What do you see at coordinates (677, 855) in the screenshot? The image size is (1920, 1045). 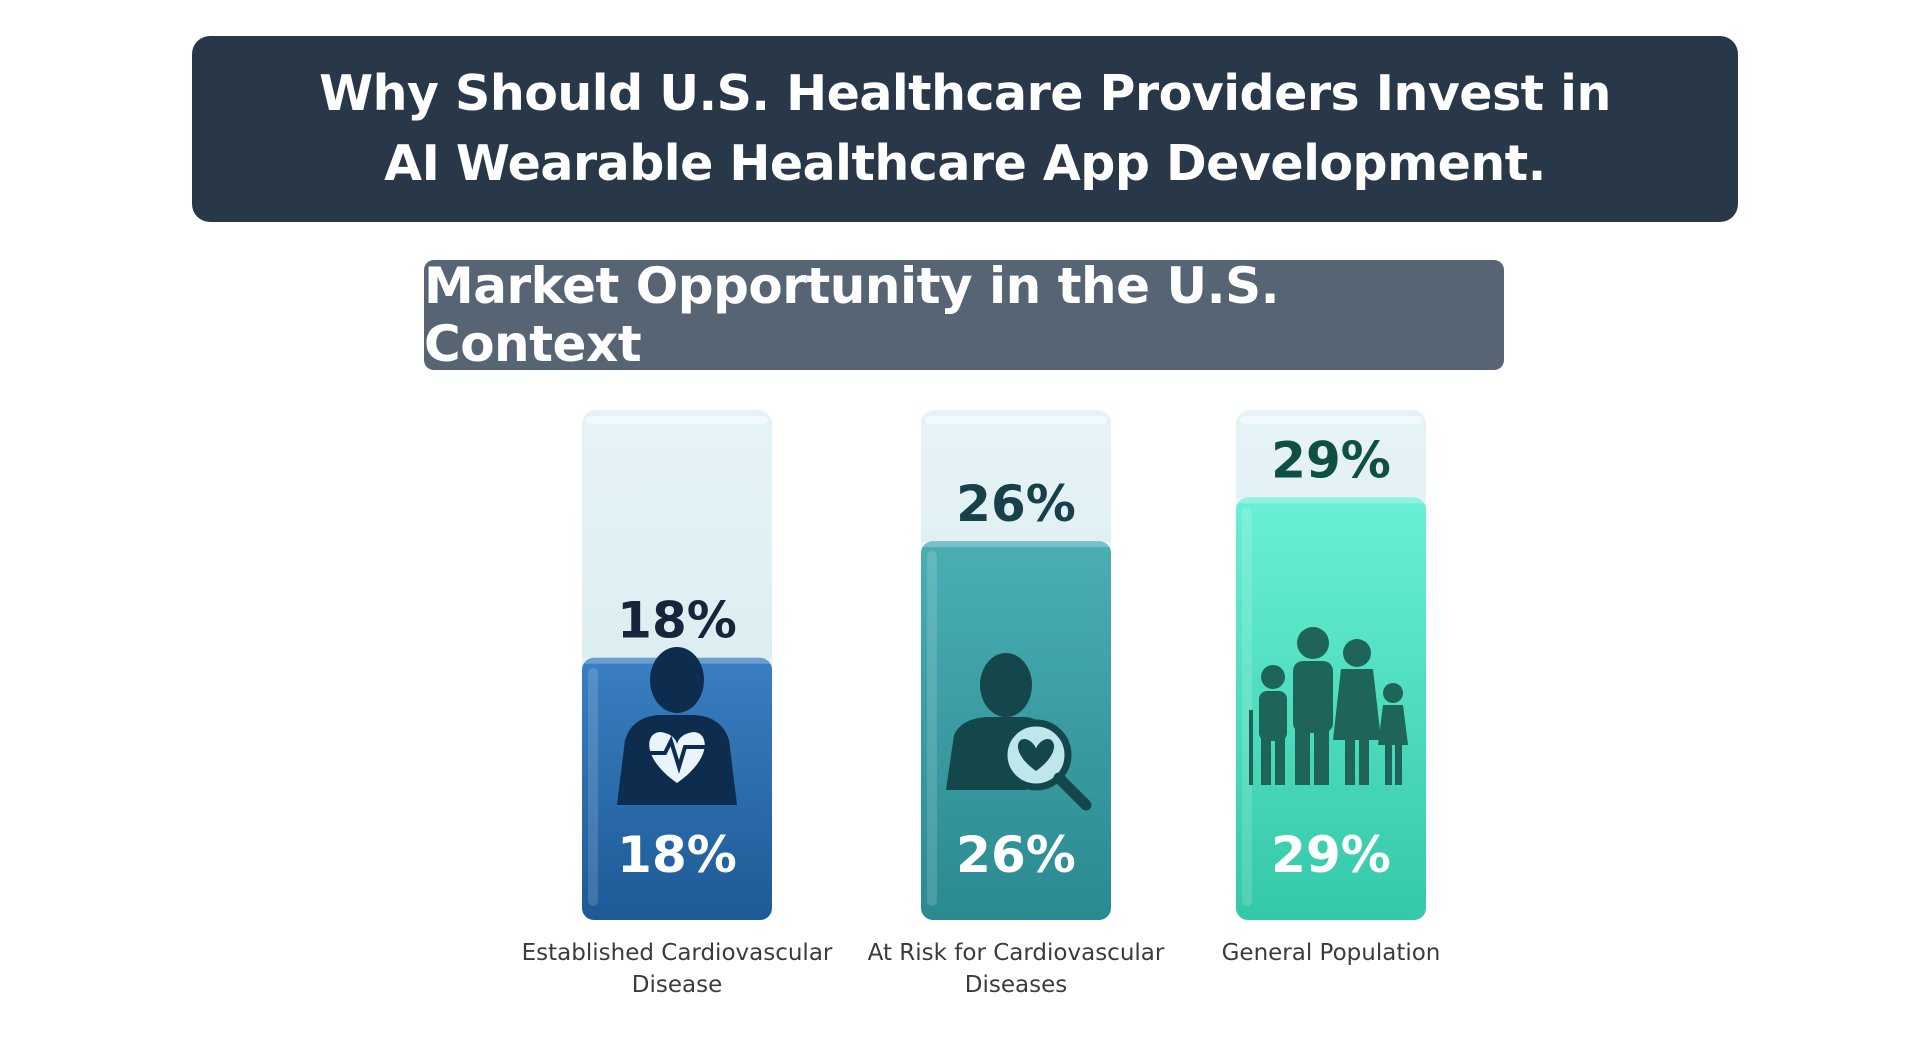 I see `data-label-bottom: 18%` at bounding box center [677, 855].